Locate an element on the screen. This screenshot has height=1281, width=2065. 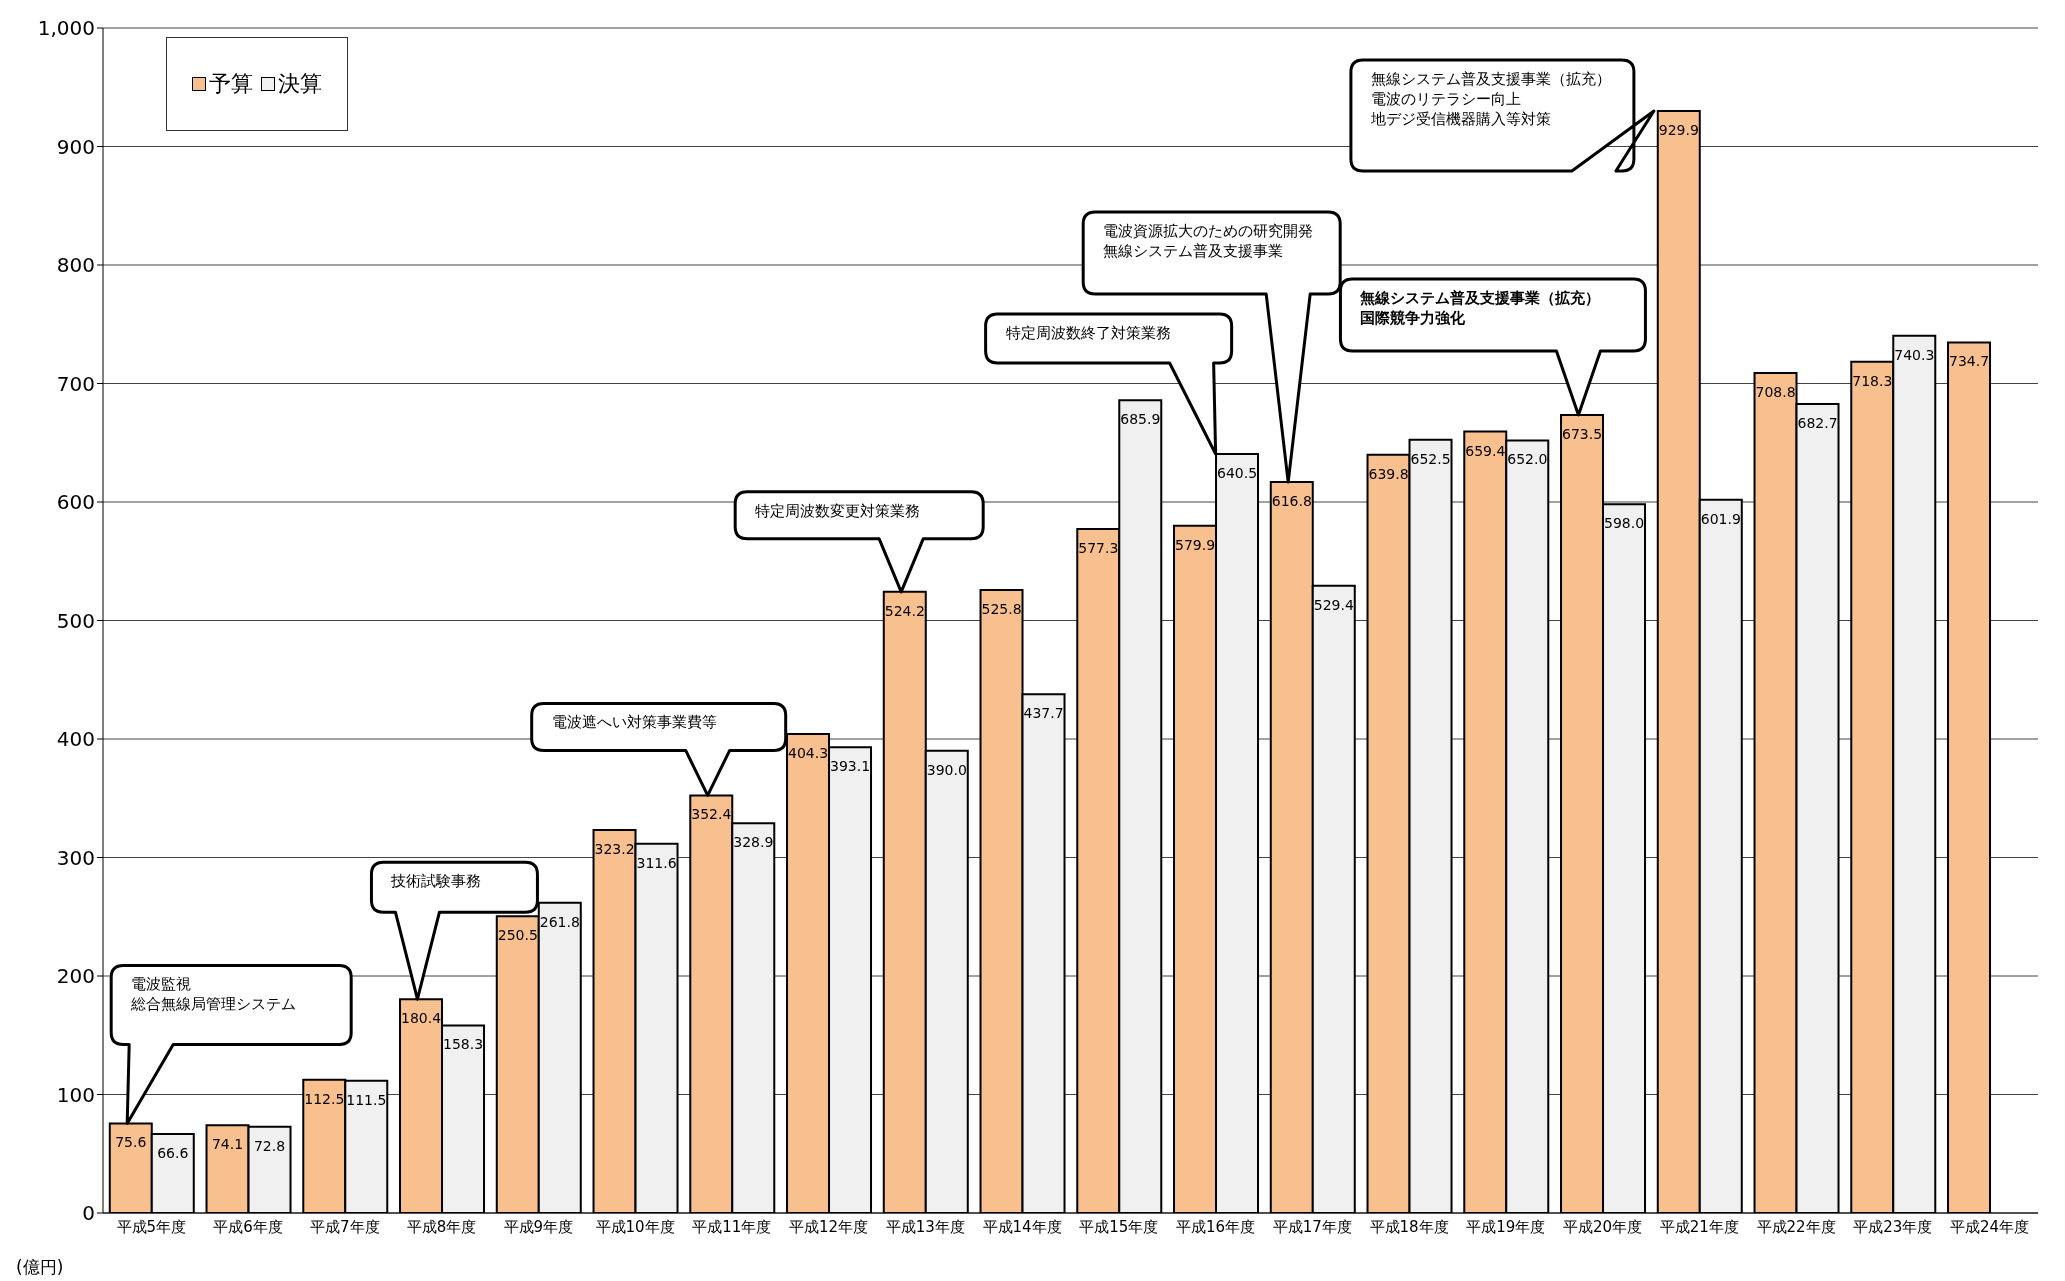
data-label: 734.7 is located at coordinates (1969, 361).